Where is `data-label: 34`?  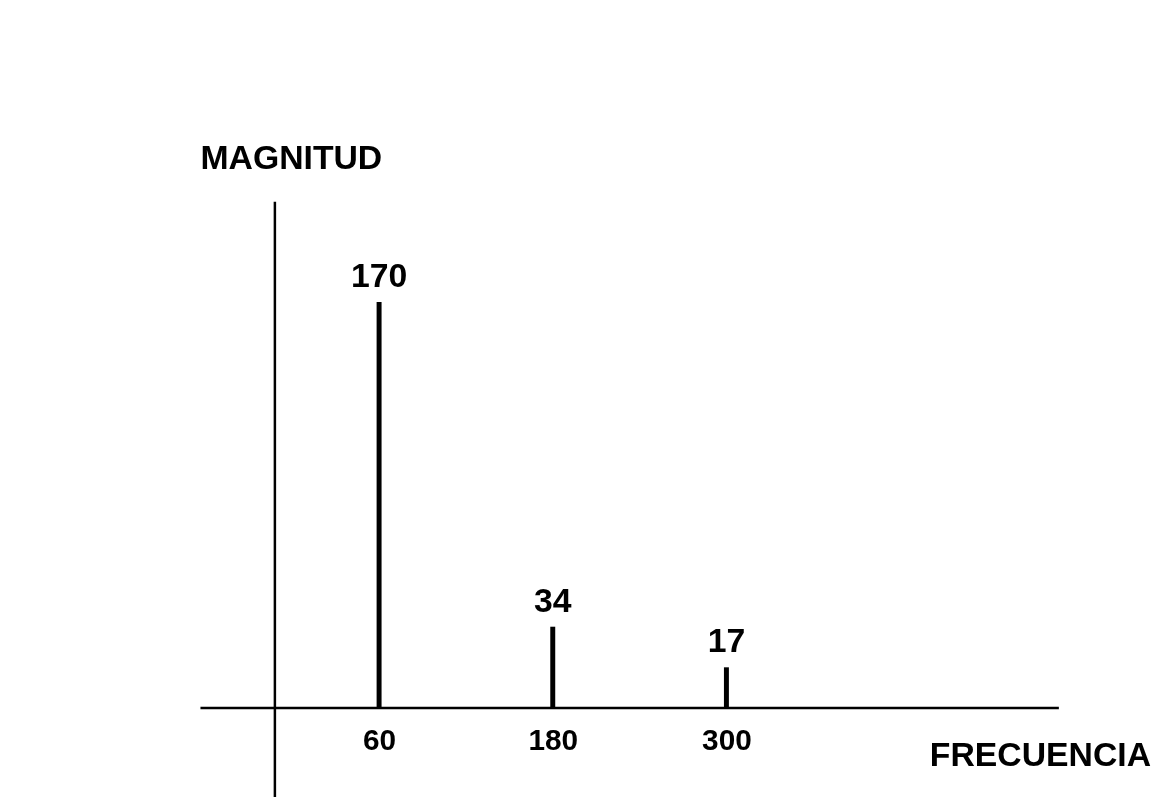 data-label: 34 is located at coordinates (552, 599).